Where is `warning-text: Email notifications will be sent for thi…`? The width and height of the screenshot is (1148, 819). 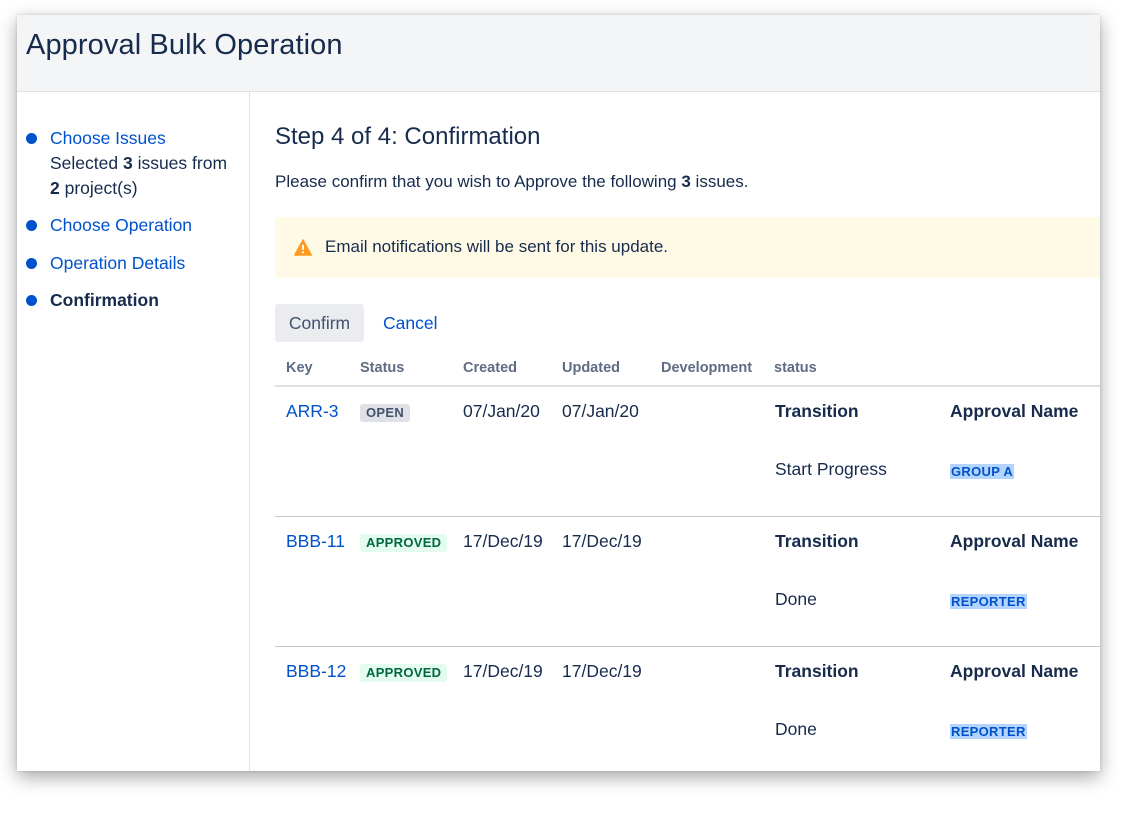 warning-text: Email notifications will be sent for thi… is located at coordinates (497, 246).